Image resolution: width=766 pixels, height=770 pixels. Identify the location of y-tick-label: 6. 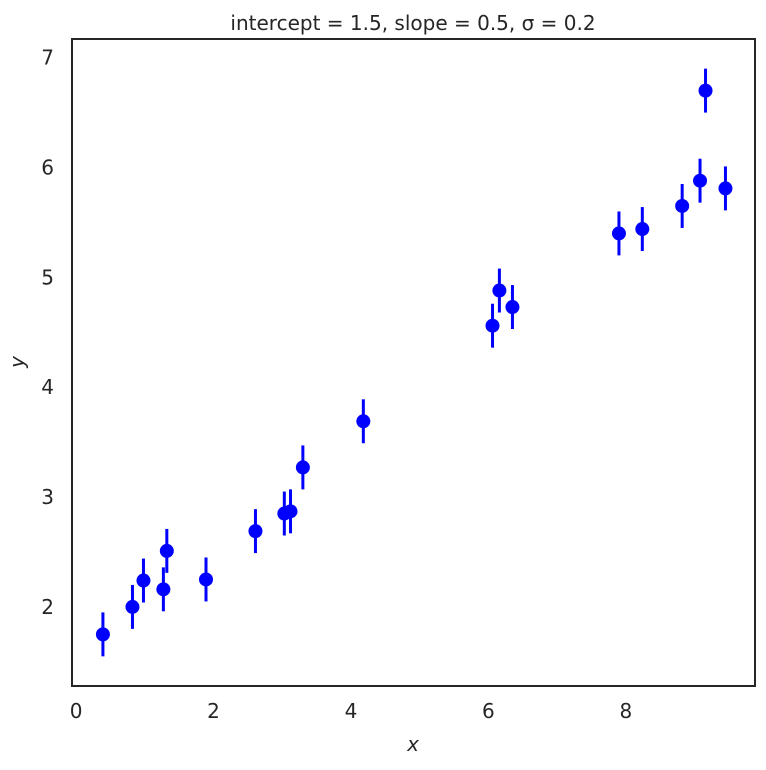
(47, 168).